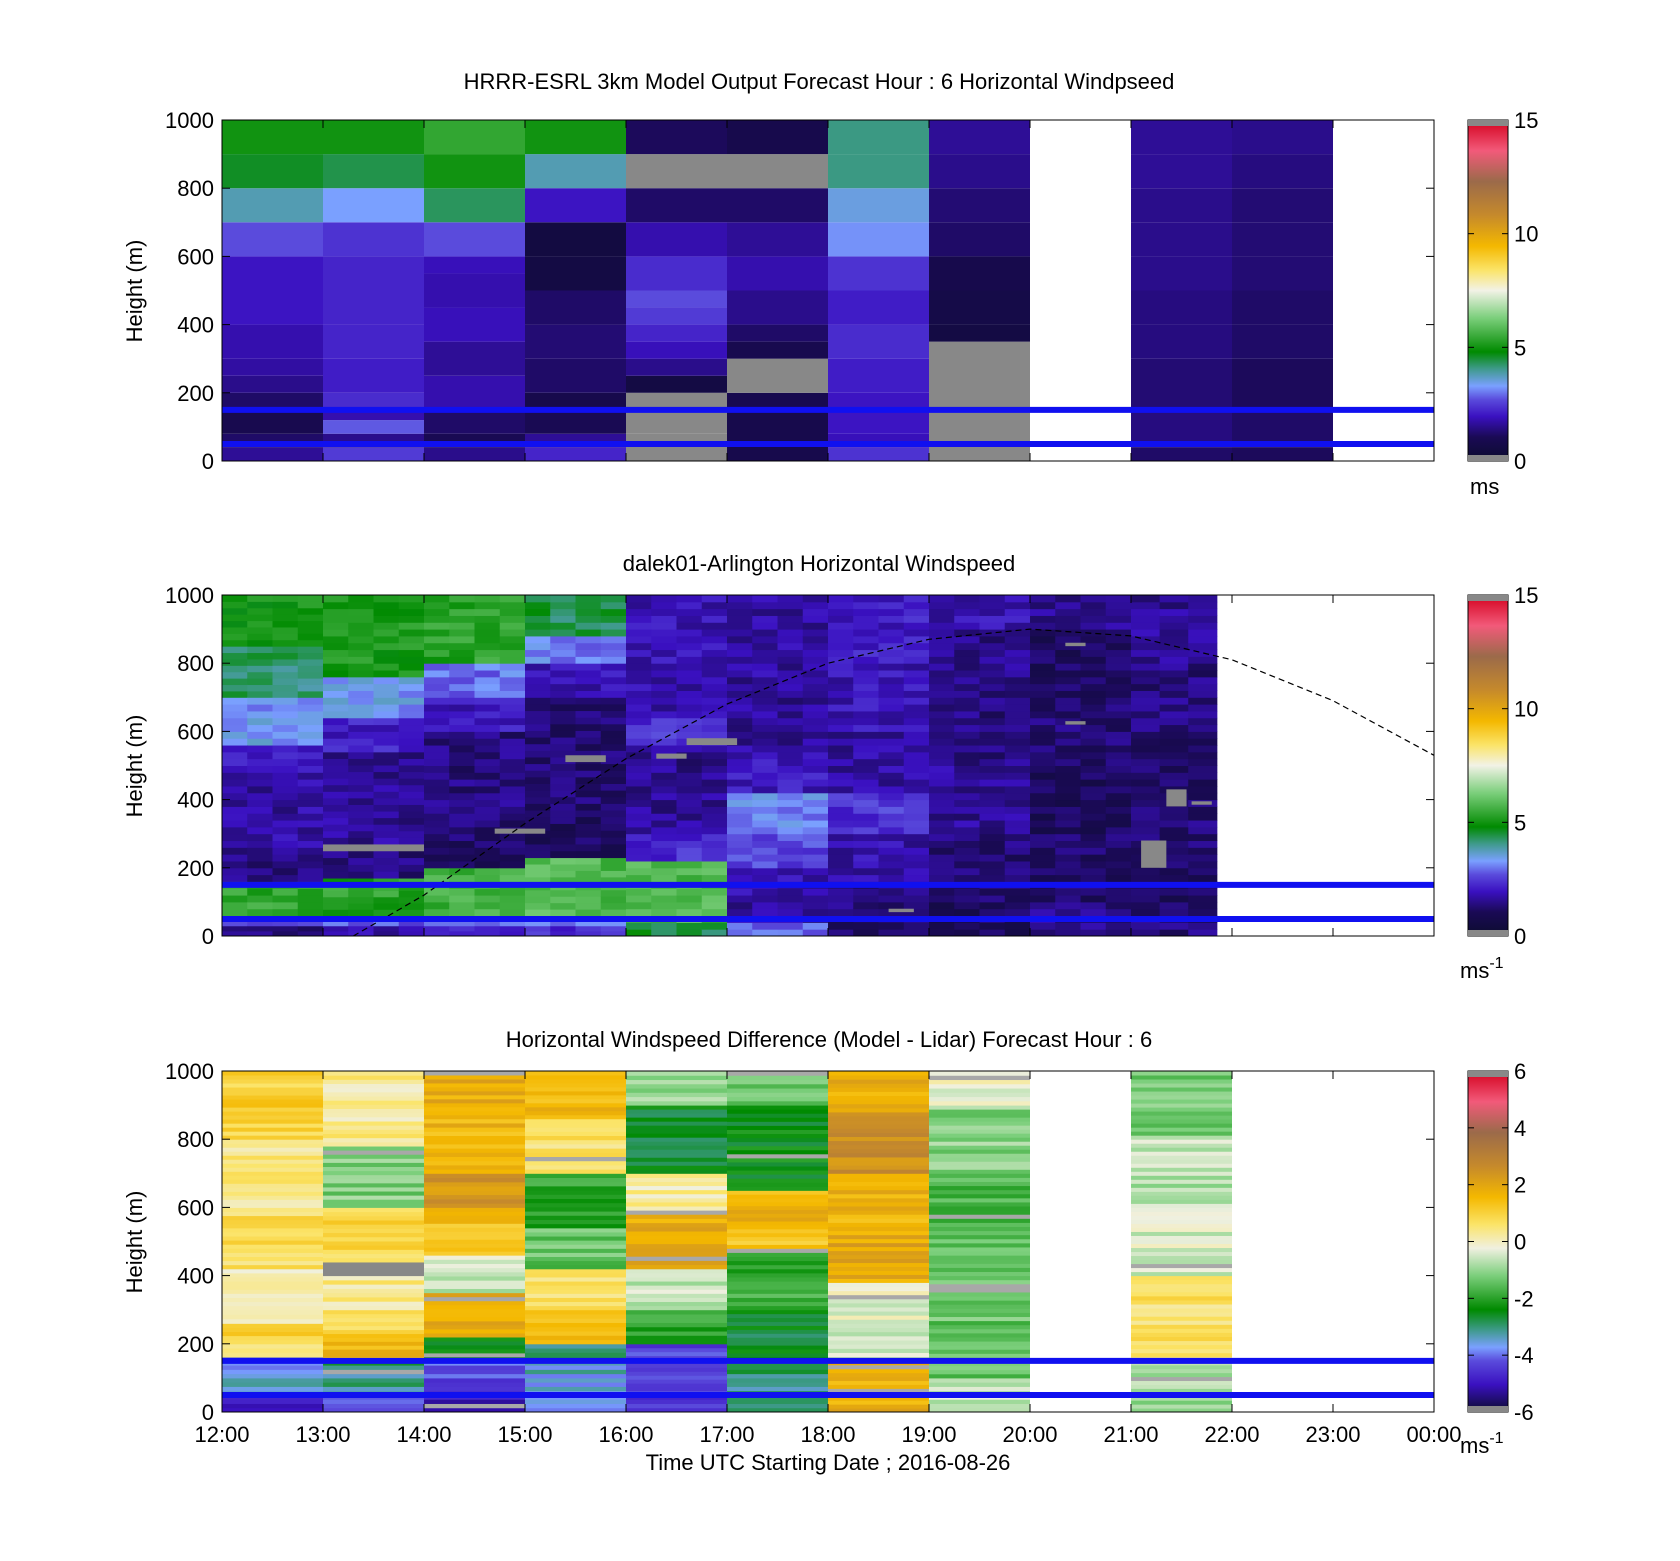 This screenshot has height=1561, width=1680. Describe the element at coordinates (195, 1207) in the screenshot. I see `p3-ytick-label: 600` at that location.